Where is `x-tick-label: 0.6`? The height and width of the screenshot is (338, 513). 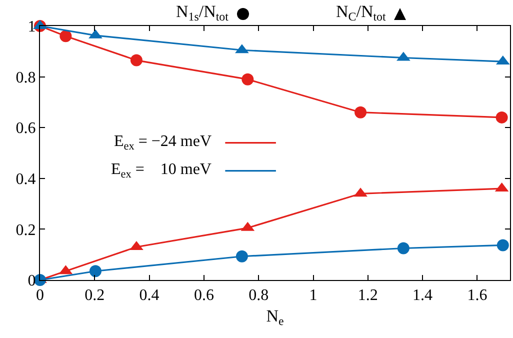
x-tick-label: 0.6 is located at coordinates (204, 295).